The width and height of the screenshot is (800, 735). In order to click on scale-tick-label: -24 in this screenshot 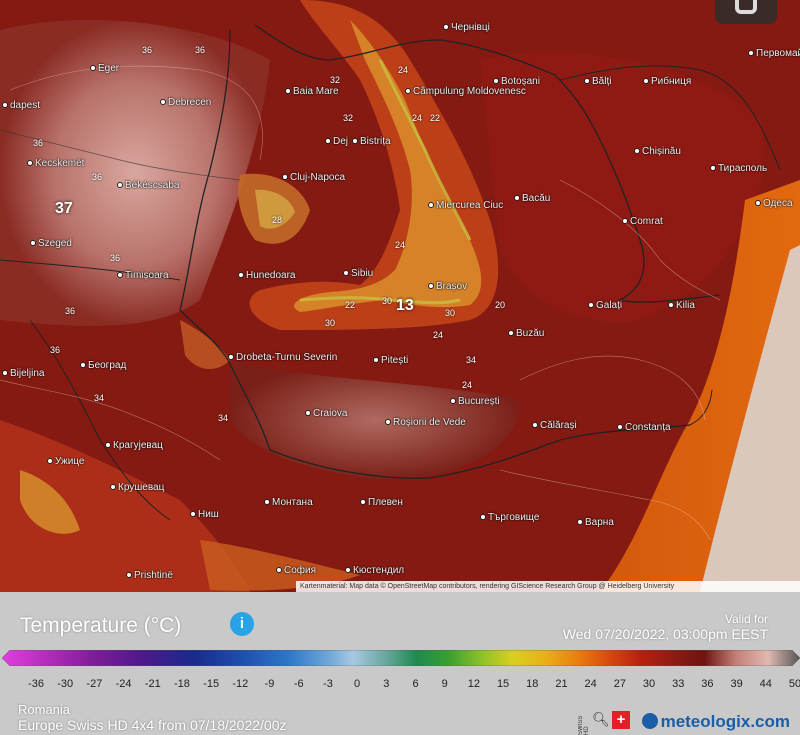, I will do `click(123, 684)`.